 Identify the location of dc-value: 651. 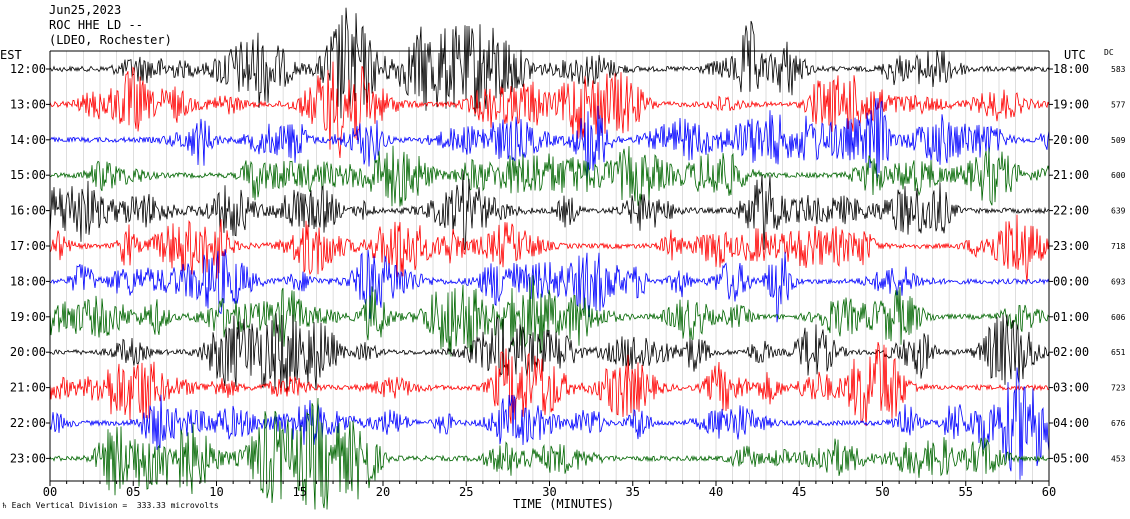
(1118, 352).